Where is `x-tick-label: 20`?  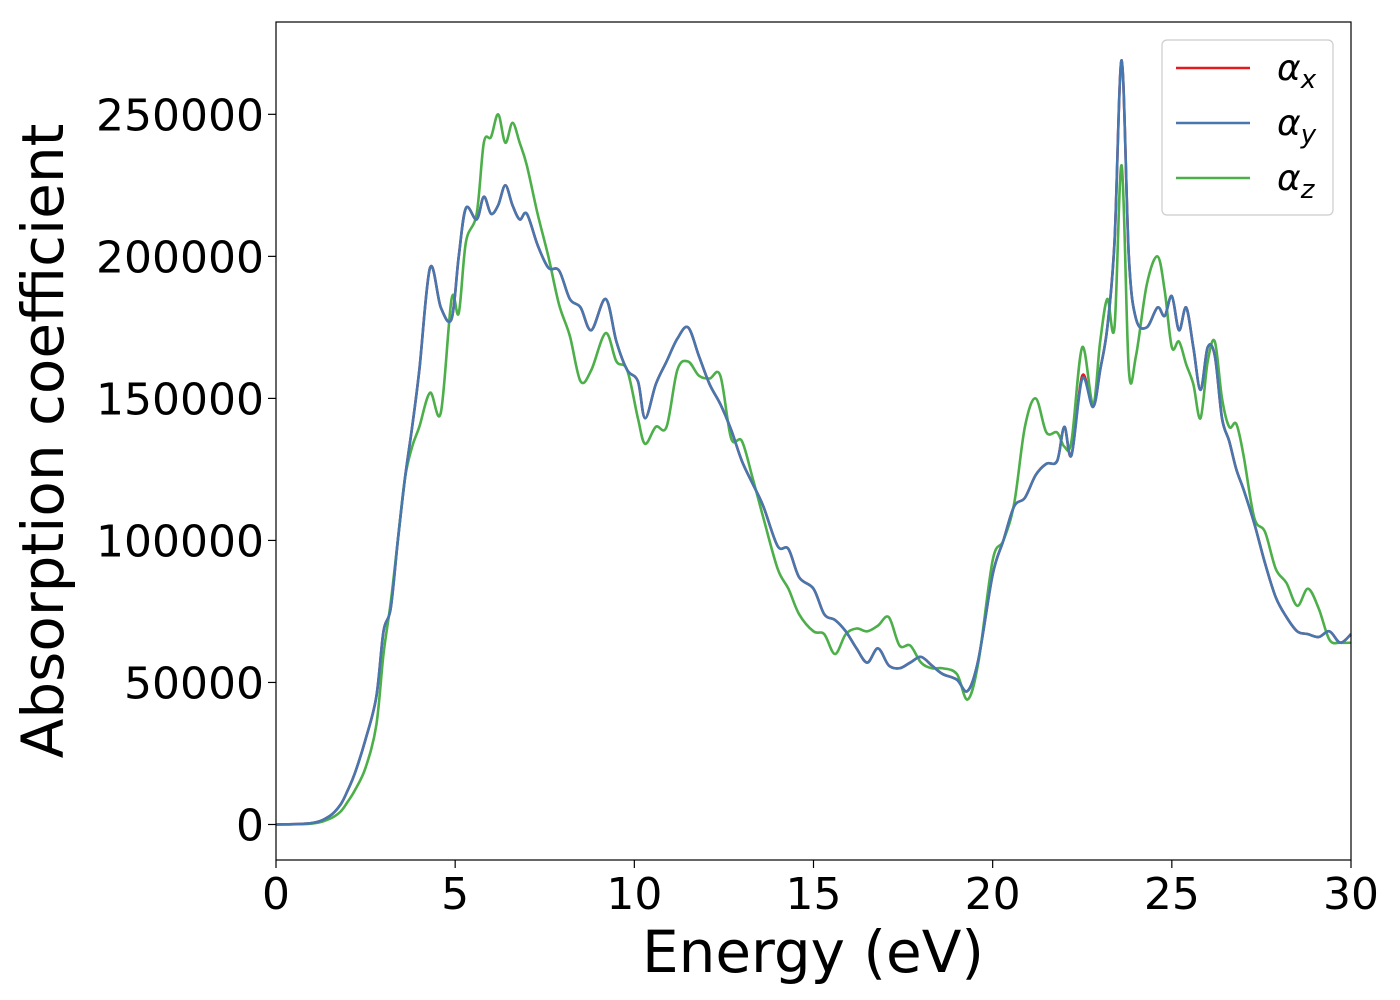
x-tick-label: 20 is located at coordinates (993, 894).